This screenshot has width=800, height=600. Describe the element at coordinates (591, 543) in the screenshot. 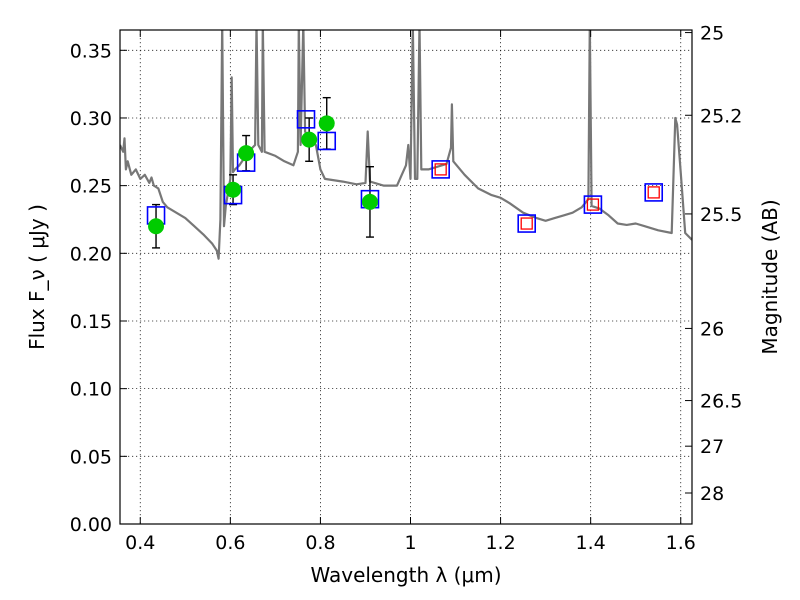

I see `x-tick-label: 1.4` at that location.